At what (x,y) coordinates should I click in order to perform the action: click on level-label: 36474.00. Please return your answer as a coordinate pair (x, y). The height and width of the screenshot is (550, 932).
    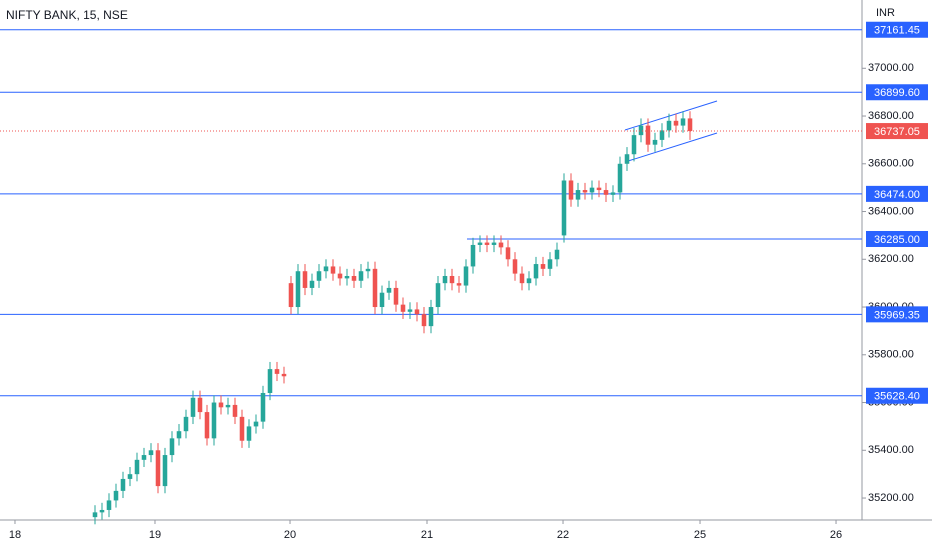
    Looking at the image, I should click on (897, 195).